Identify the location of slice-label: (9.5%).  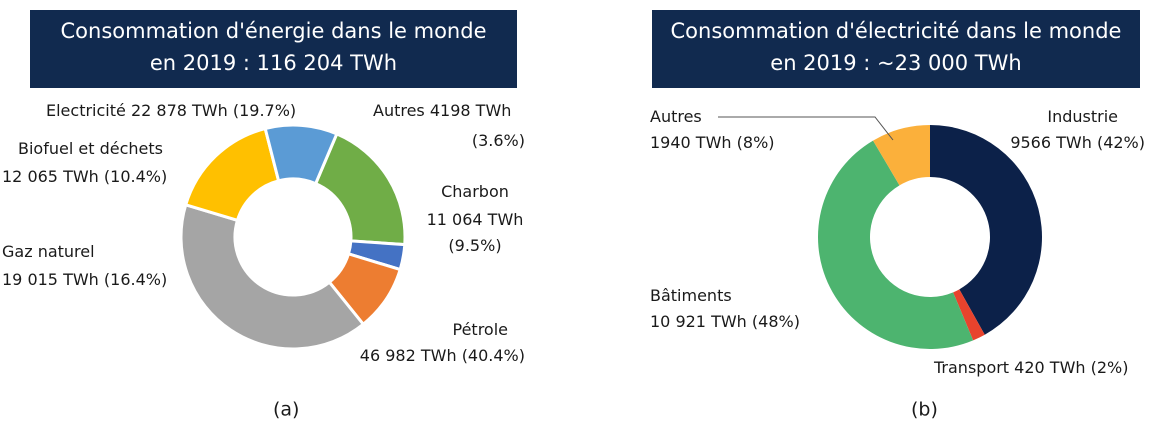
(474, 245).